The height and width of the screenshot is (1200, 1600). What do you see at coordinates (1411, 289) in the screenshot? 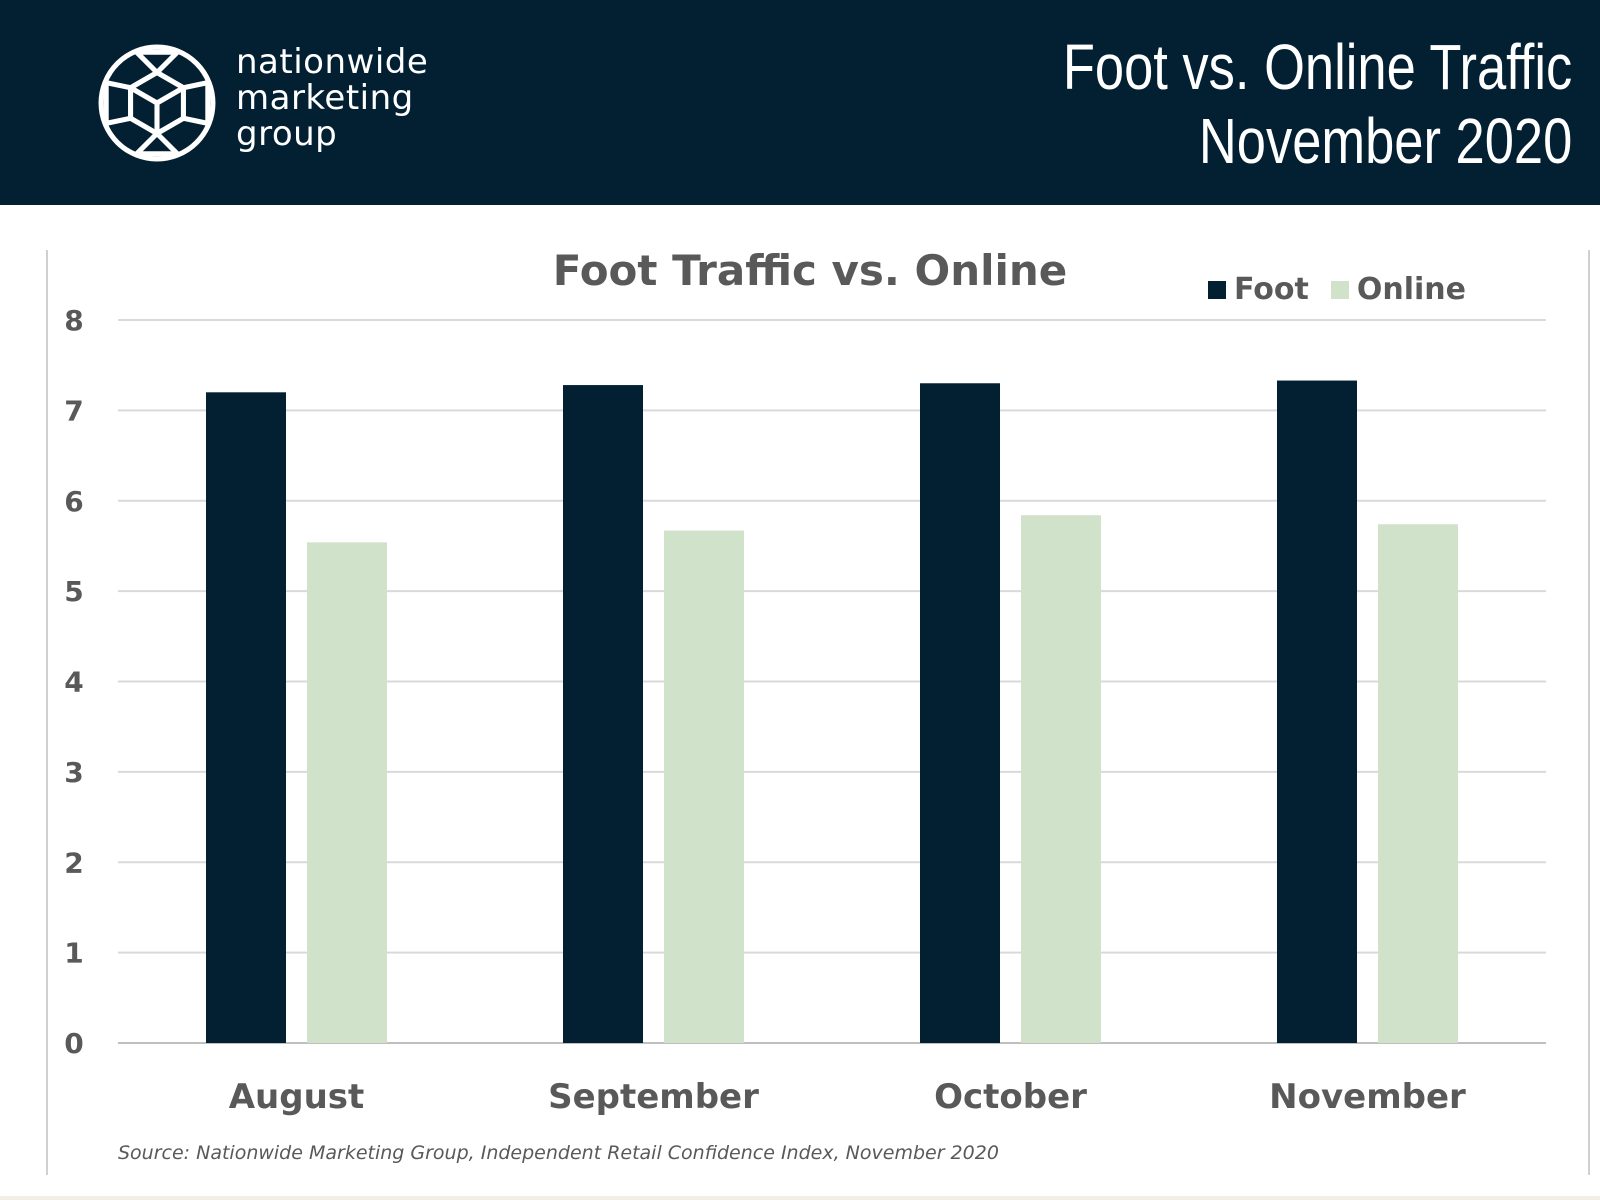
I see `legend-label-online: Online` at bounding box center [1411, 289].